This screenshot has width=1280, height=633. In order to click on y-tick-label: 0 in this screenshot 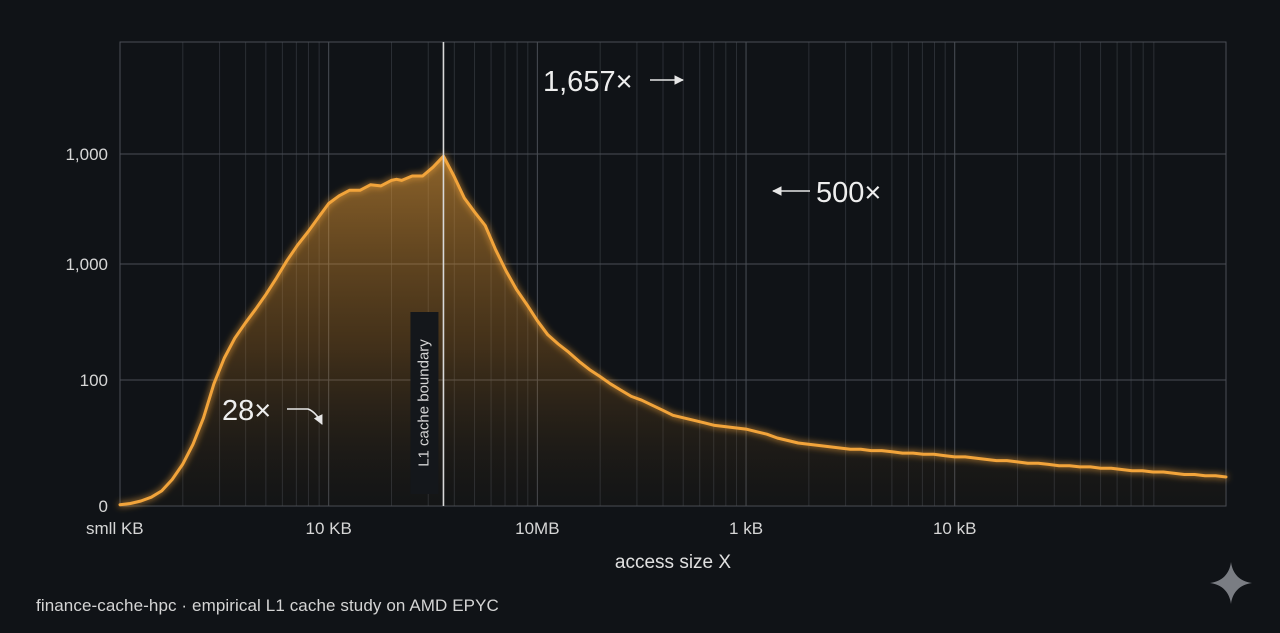, I will do `click(103, 506)`.